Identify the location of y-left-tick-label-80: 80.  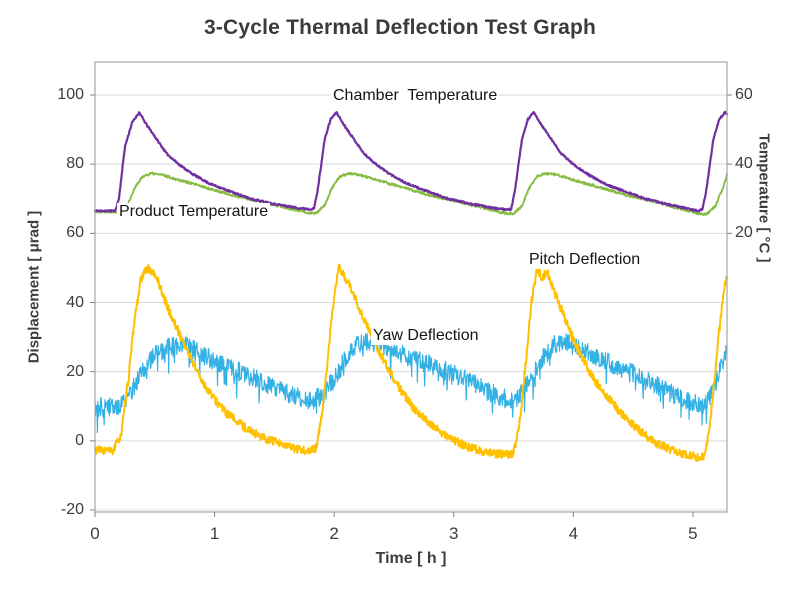
(75, 164).